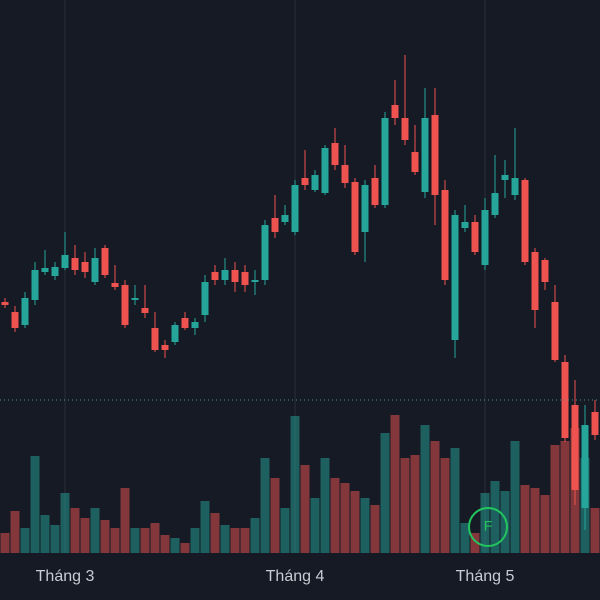 The height and width of the screenshot is (600, 600). I want to click on event-marker, so click(488, 527).